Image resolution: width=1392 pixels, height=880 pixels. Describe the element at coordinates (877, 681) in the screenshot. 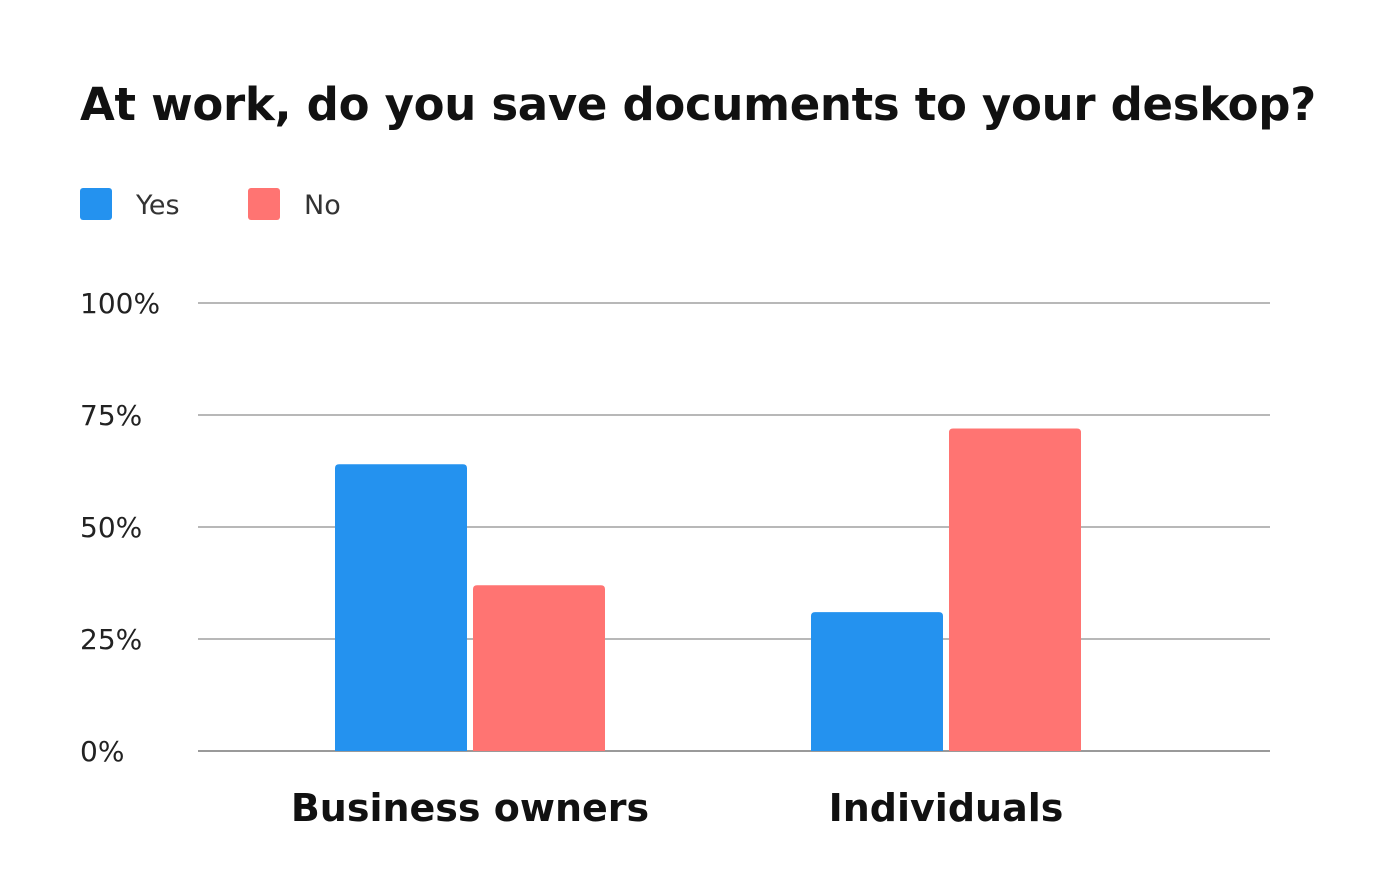

I see `bar-individuals-yes` at that location.